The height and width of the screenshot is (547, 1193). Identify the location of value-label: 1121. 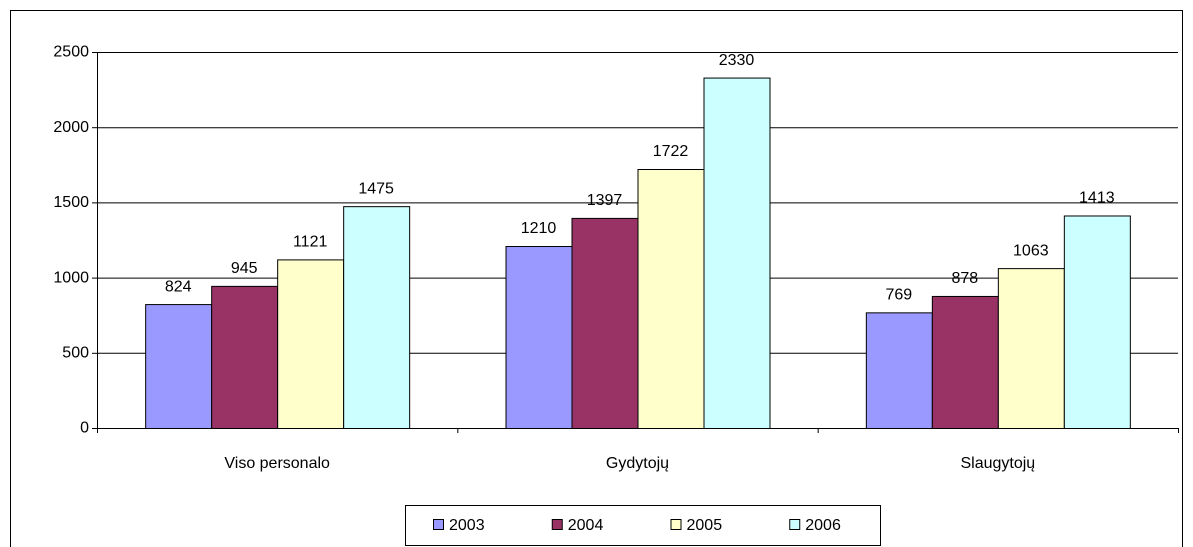
(310, 242).